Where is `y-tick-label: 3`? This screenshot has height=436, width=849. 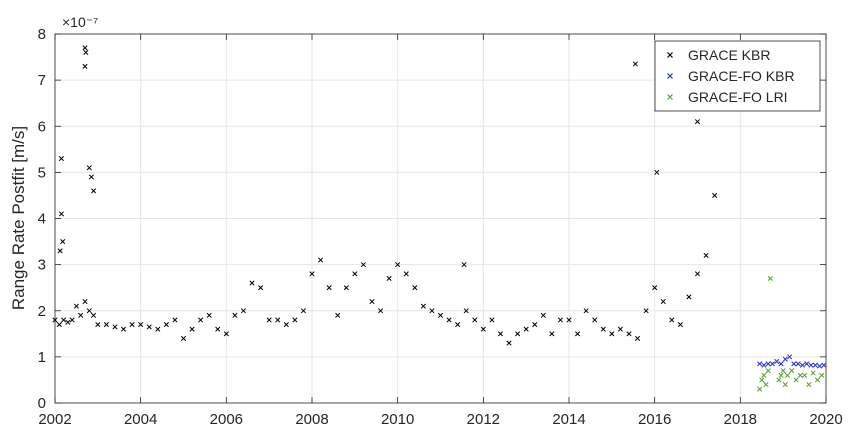
y-tick-label: 3 is located at coordinates (42, 265).